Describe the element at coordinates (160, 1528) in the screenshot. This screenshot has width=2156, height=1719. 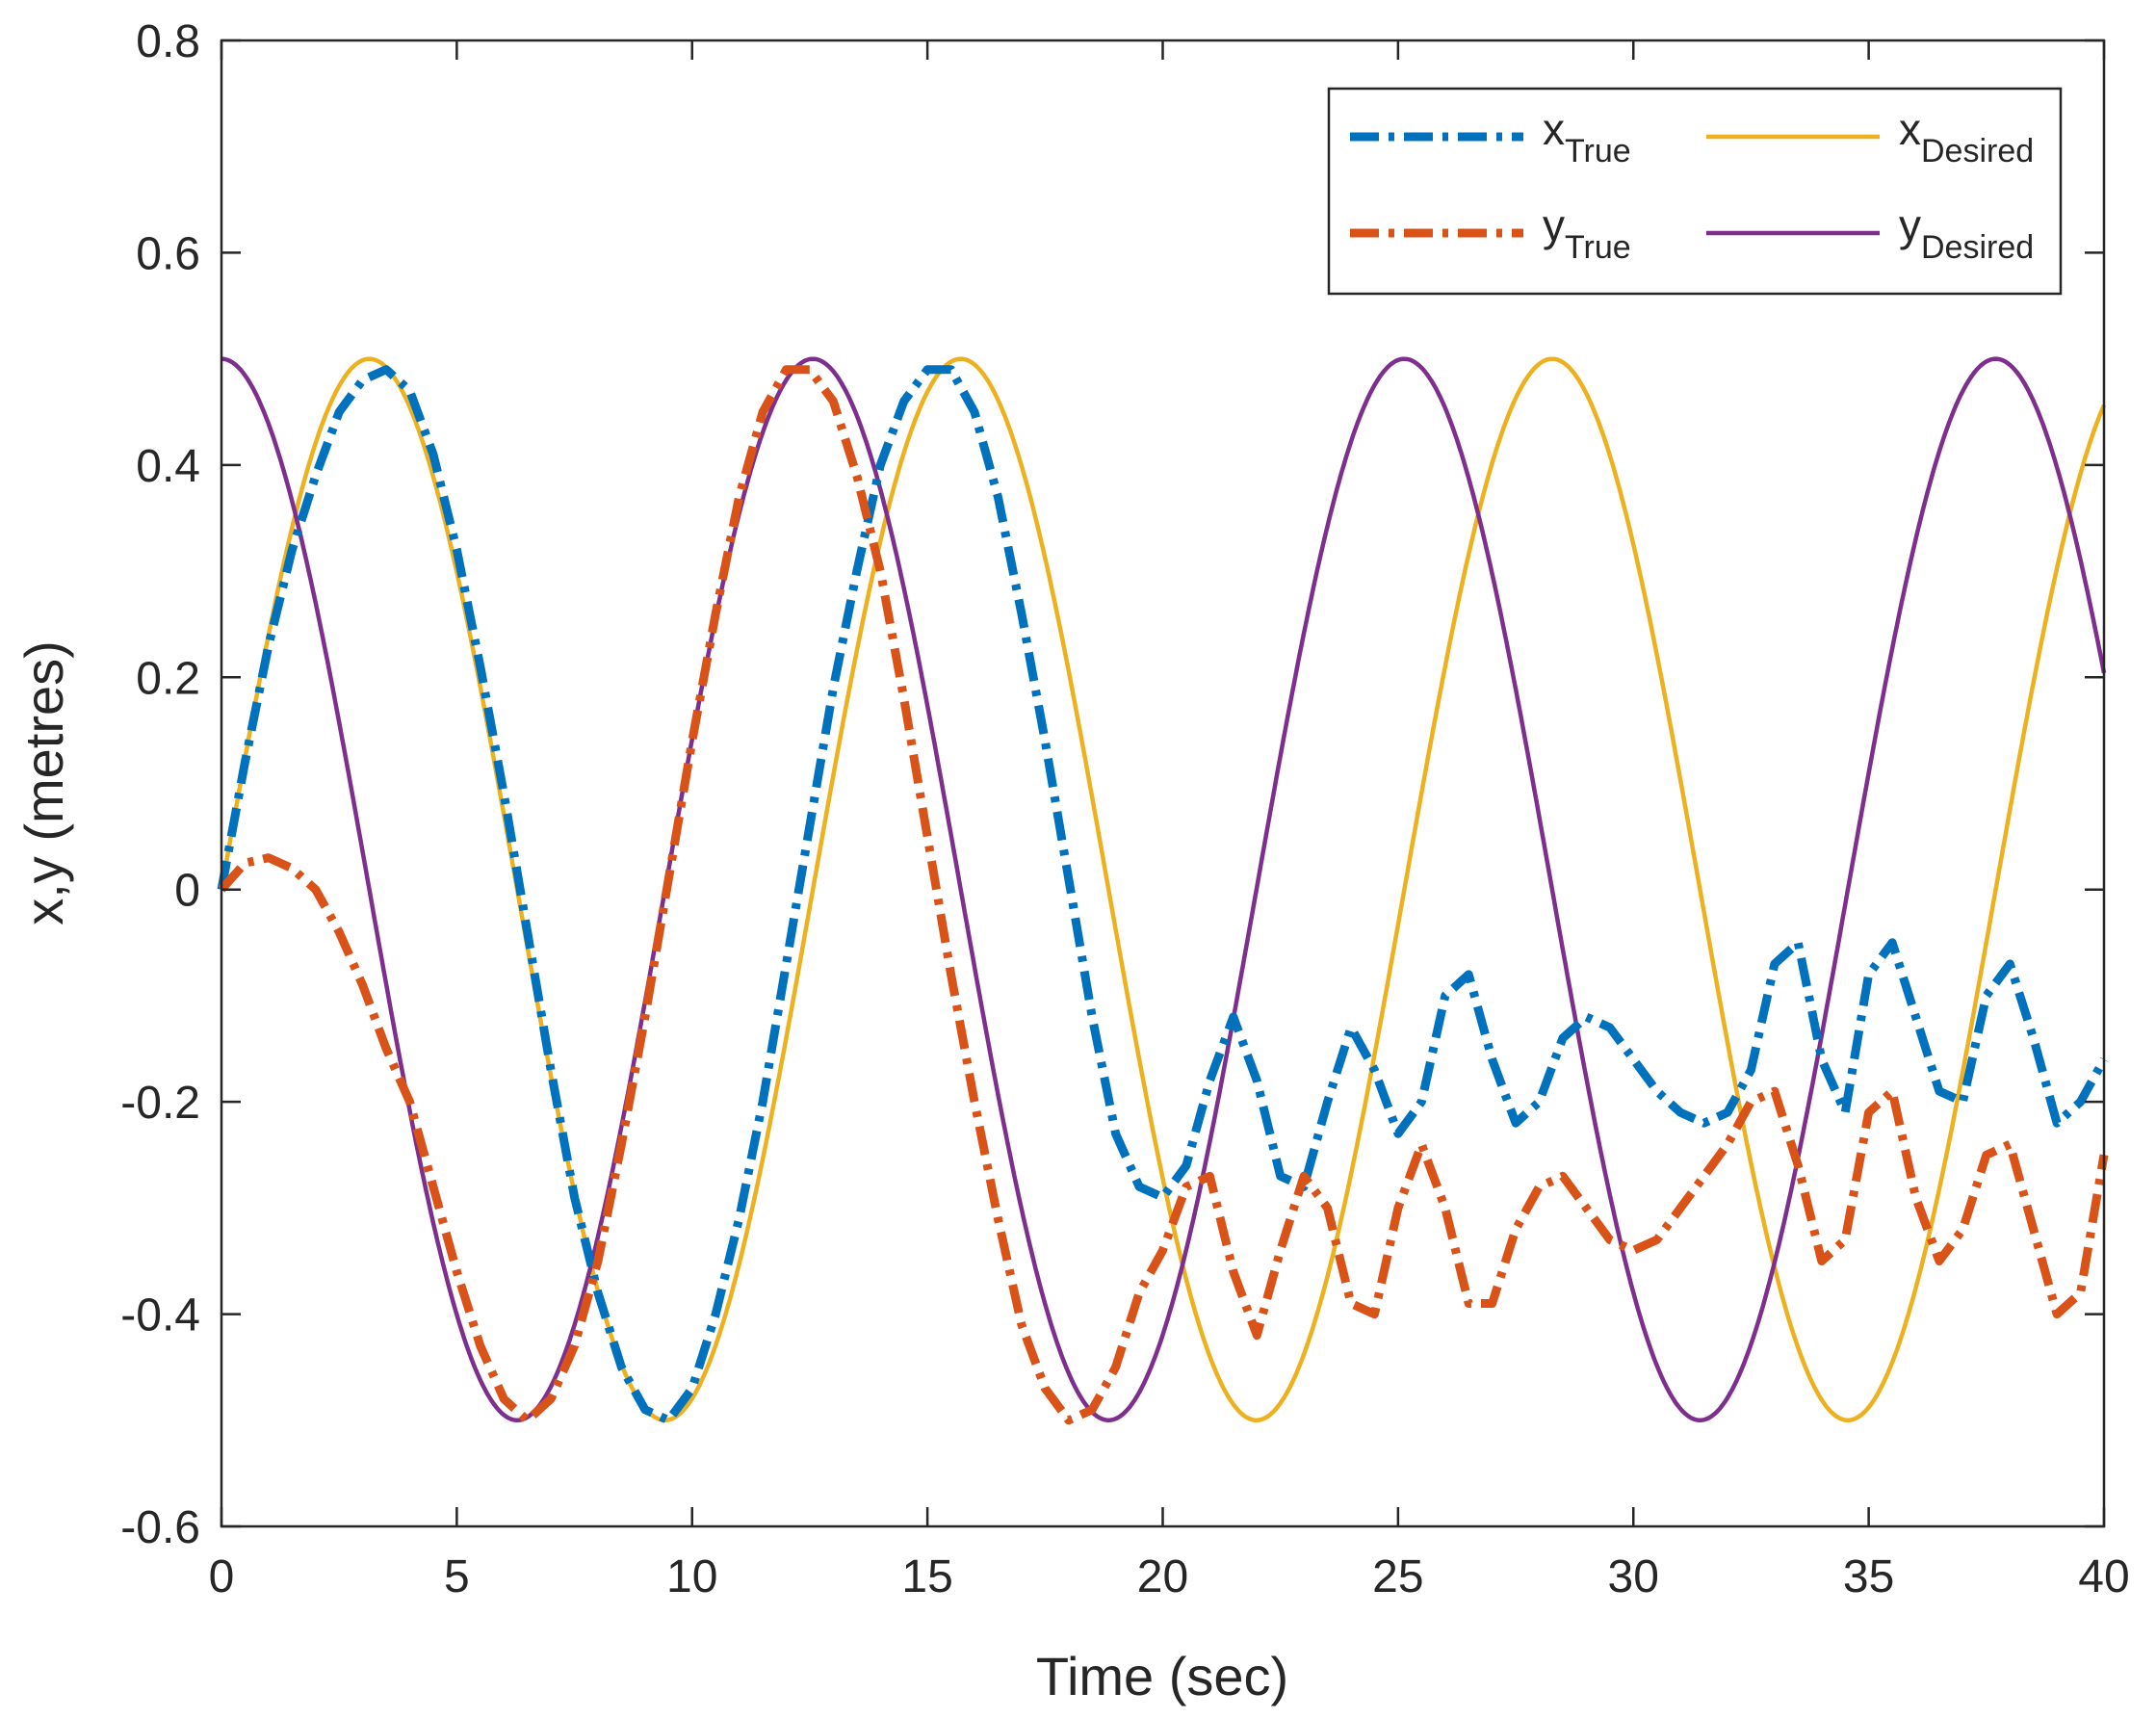
I see `y-tick-label: -0.6` at that location.